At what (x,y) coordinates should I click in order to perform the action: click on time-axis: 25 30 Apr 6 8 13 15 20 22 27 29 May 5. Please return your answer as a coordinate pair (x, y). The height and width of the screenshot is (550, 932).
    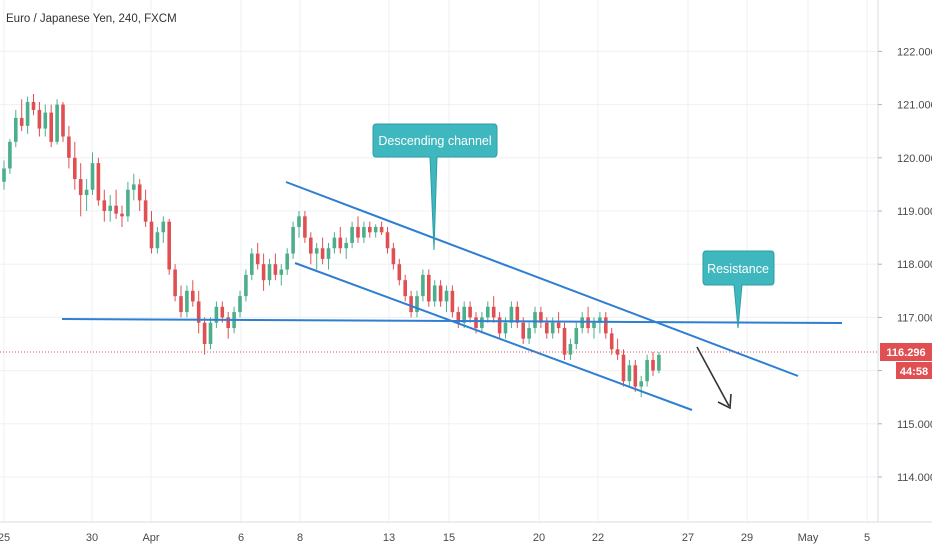
    Looking at the image, I should click on (435, 538).